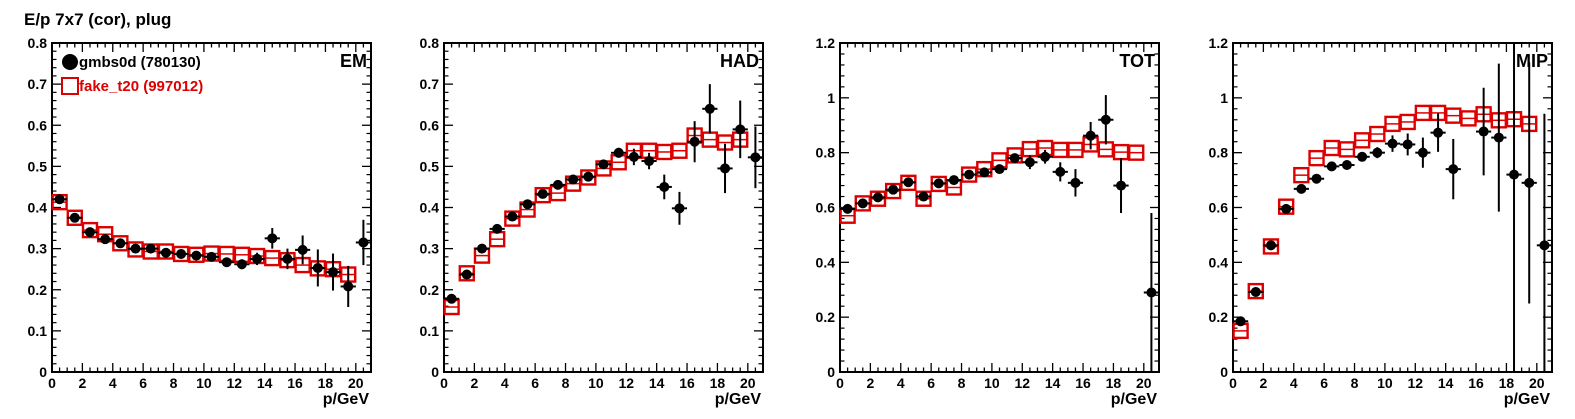 Image resolution: width=1575 pixels, height=419 pixels. Describe the element at coordinates (826, 317) in the screenshot. I see `y-tick-label: 0.2` at that location.